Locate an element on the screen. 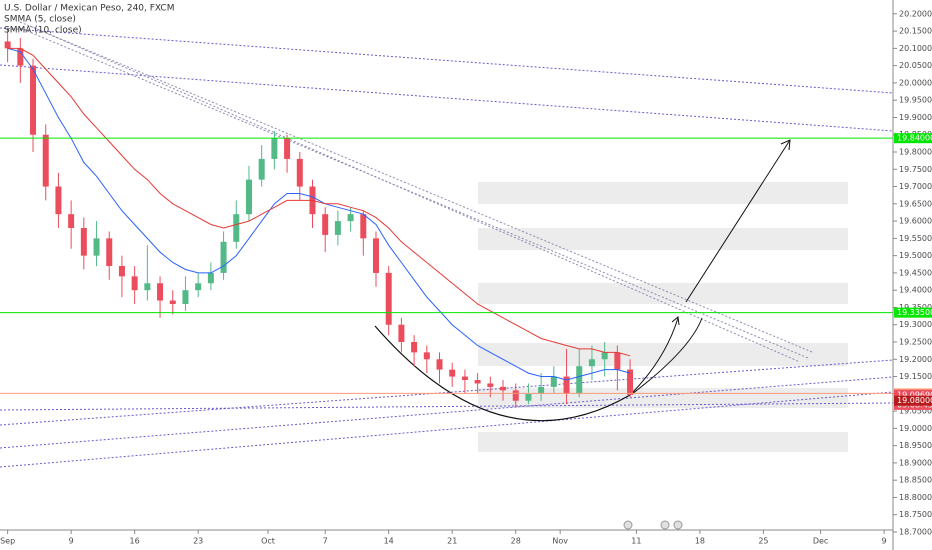 The height and width of the screenshot is (550, 932). legend-entry: SMMA (5, close) is located at coordinates (40, 20).